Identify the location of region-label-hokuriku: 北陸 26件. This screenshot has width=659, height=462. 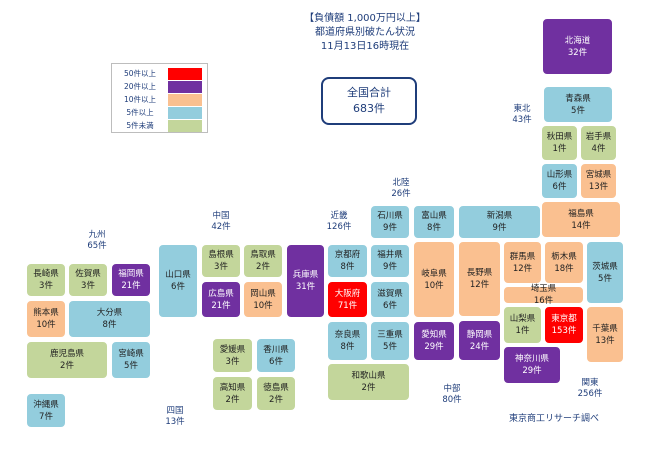
(401, 189).